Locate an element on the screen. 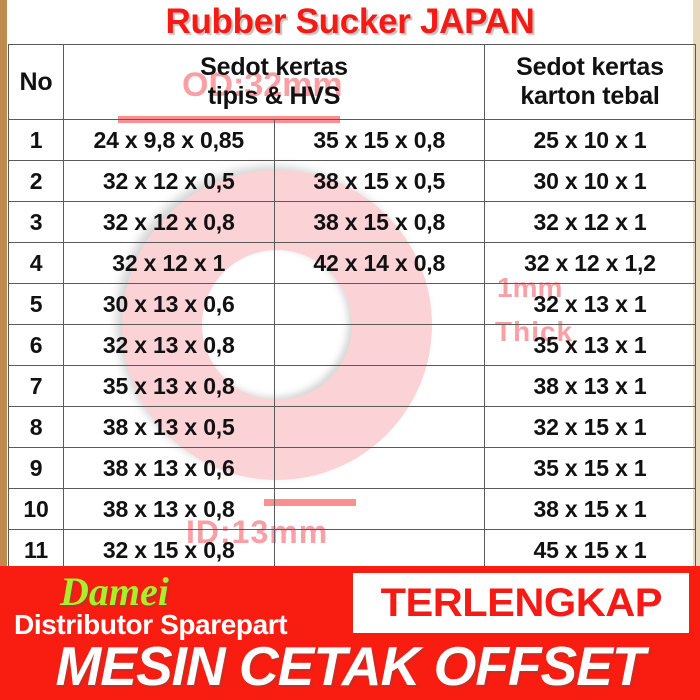 The height and width of the screenshot is (700, 700). table-row: 8 38 x 13 x 0,5 32 x 15 x 1 is located at coordinates (352, 427).